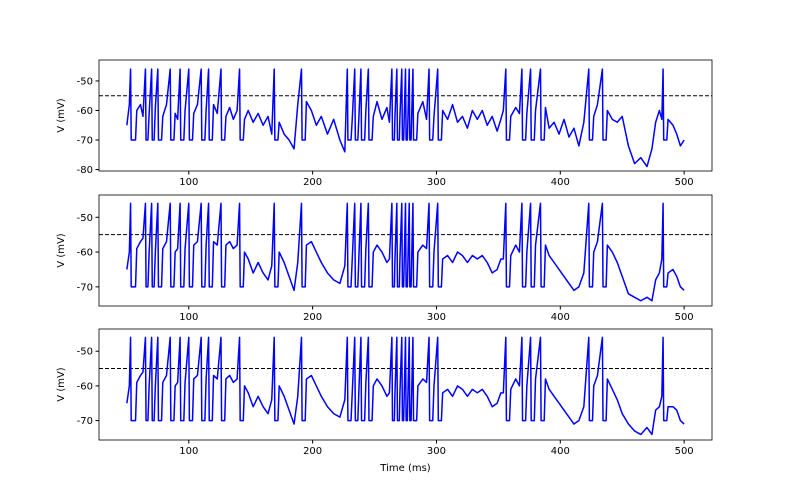  What do you see at coordinates (85, 170) in the screenshot?
I see `y-tick-label: -80` at bounding box center [85, 170].